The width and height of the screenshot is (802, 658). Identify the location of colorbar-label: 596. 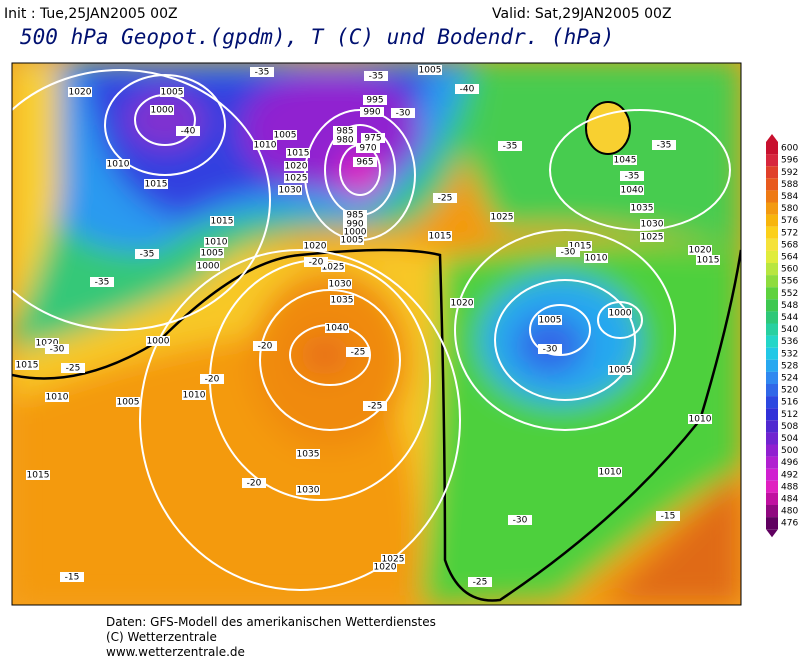
(789, 161).